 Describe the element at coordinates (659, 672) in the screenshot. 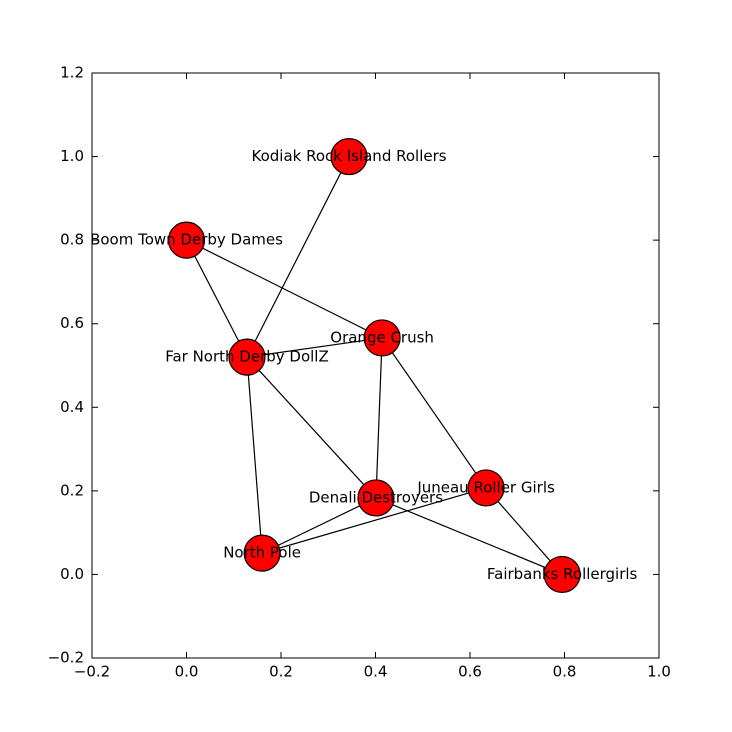

I see `x-tick-label: 1.0` at that location.